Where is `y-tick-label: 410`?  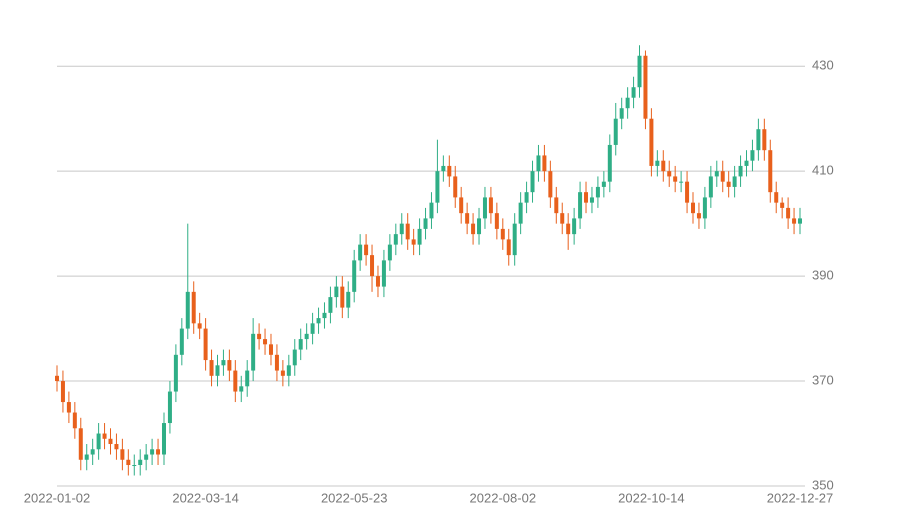 y-tick-label: 410 is located at coordinates (823, 170).